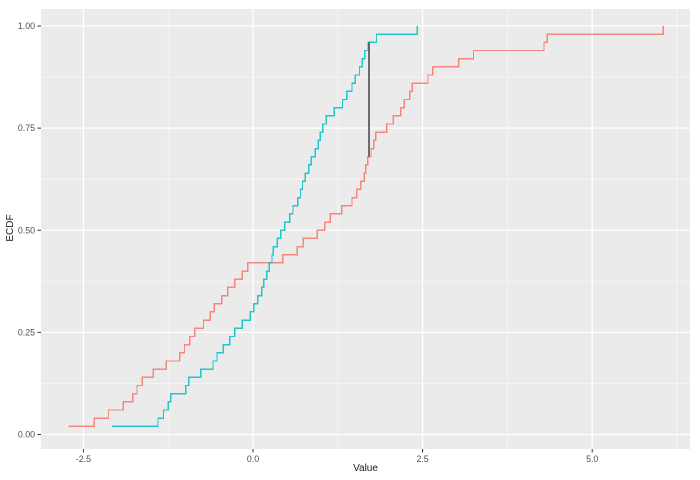 The image size is (700, 480). What do you see at coordinates (10, 227) in the screenshot?
I see `y-axis-title: ECDF` at bounding box center [10, 227].